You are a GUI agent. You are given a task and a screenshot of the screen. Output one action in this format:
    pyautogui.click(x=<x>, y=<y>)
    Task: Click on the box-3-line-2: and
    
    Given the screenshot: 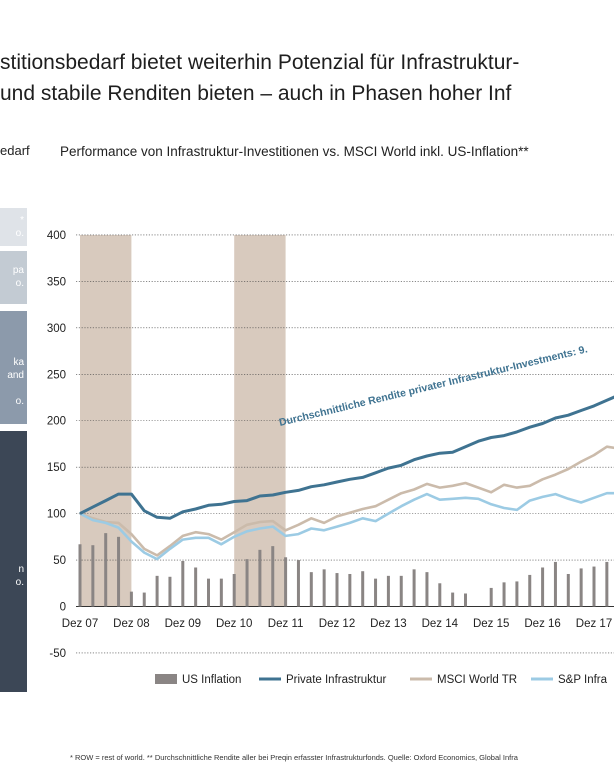 What is the action you would take?
    pyautogui.click(x=15, y=375)
    